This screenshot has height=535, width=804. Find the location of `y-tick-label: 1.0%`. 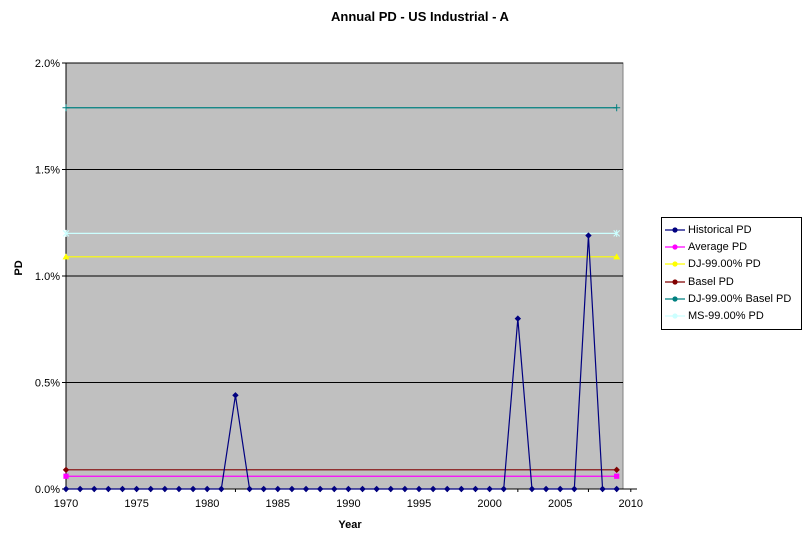

y-tick-label: 1.0% is located at coordinates (47, 277).